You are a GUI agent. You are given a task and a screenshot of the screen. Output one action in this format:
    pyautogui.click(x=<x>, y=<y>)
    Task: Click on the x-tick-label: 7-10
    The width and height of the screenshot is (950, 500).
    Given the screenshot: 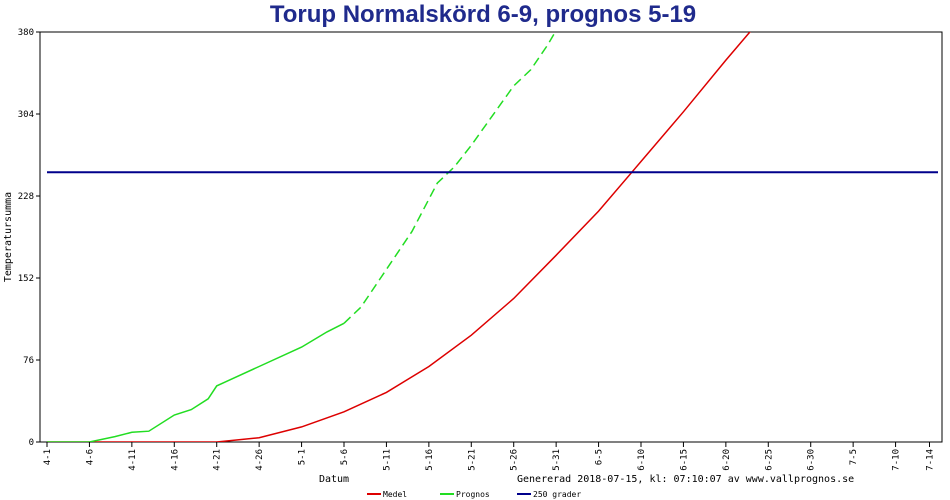 What is the action you would take?
    pyautogui.click(x=897, y=460)
    